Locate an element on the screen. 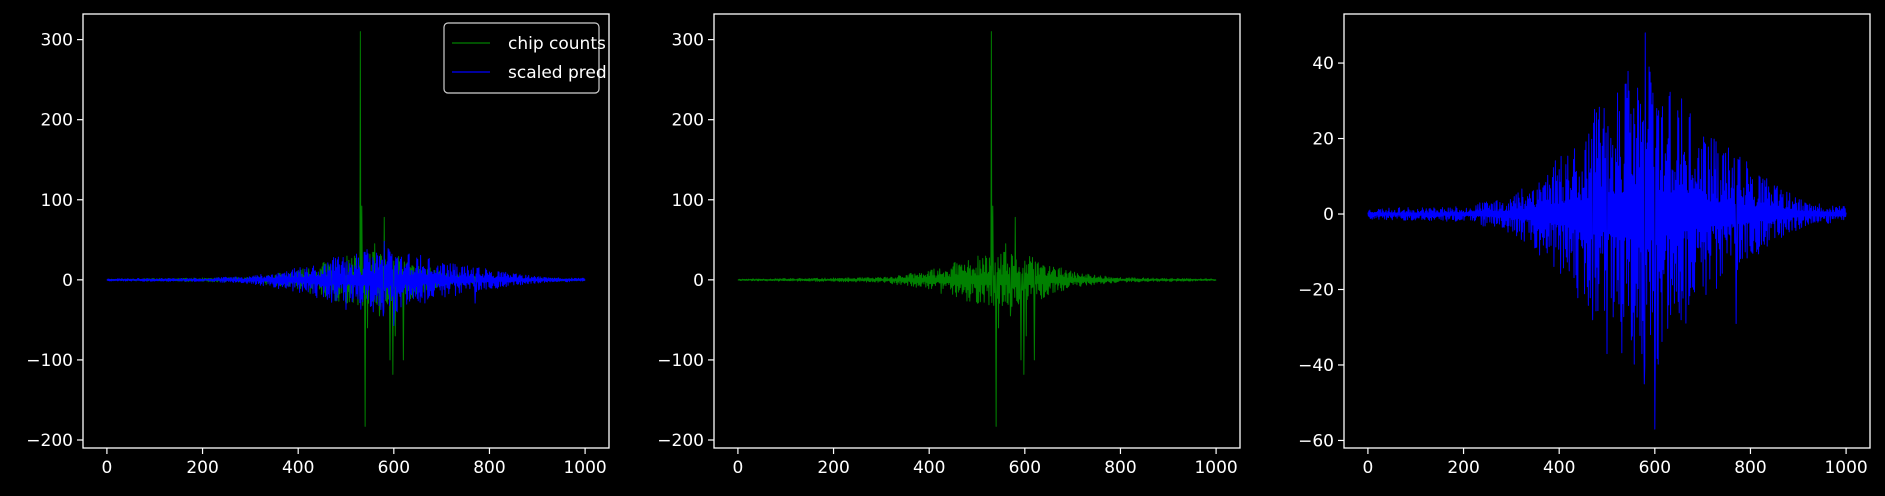  y-tick-label: 20 is located at coordinates (1323, 140).